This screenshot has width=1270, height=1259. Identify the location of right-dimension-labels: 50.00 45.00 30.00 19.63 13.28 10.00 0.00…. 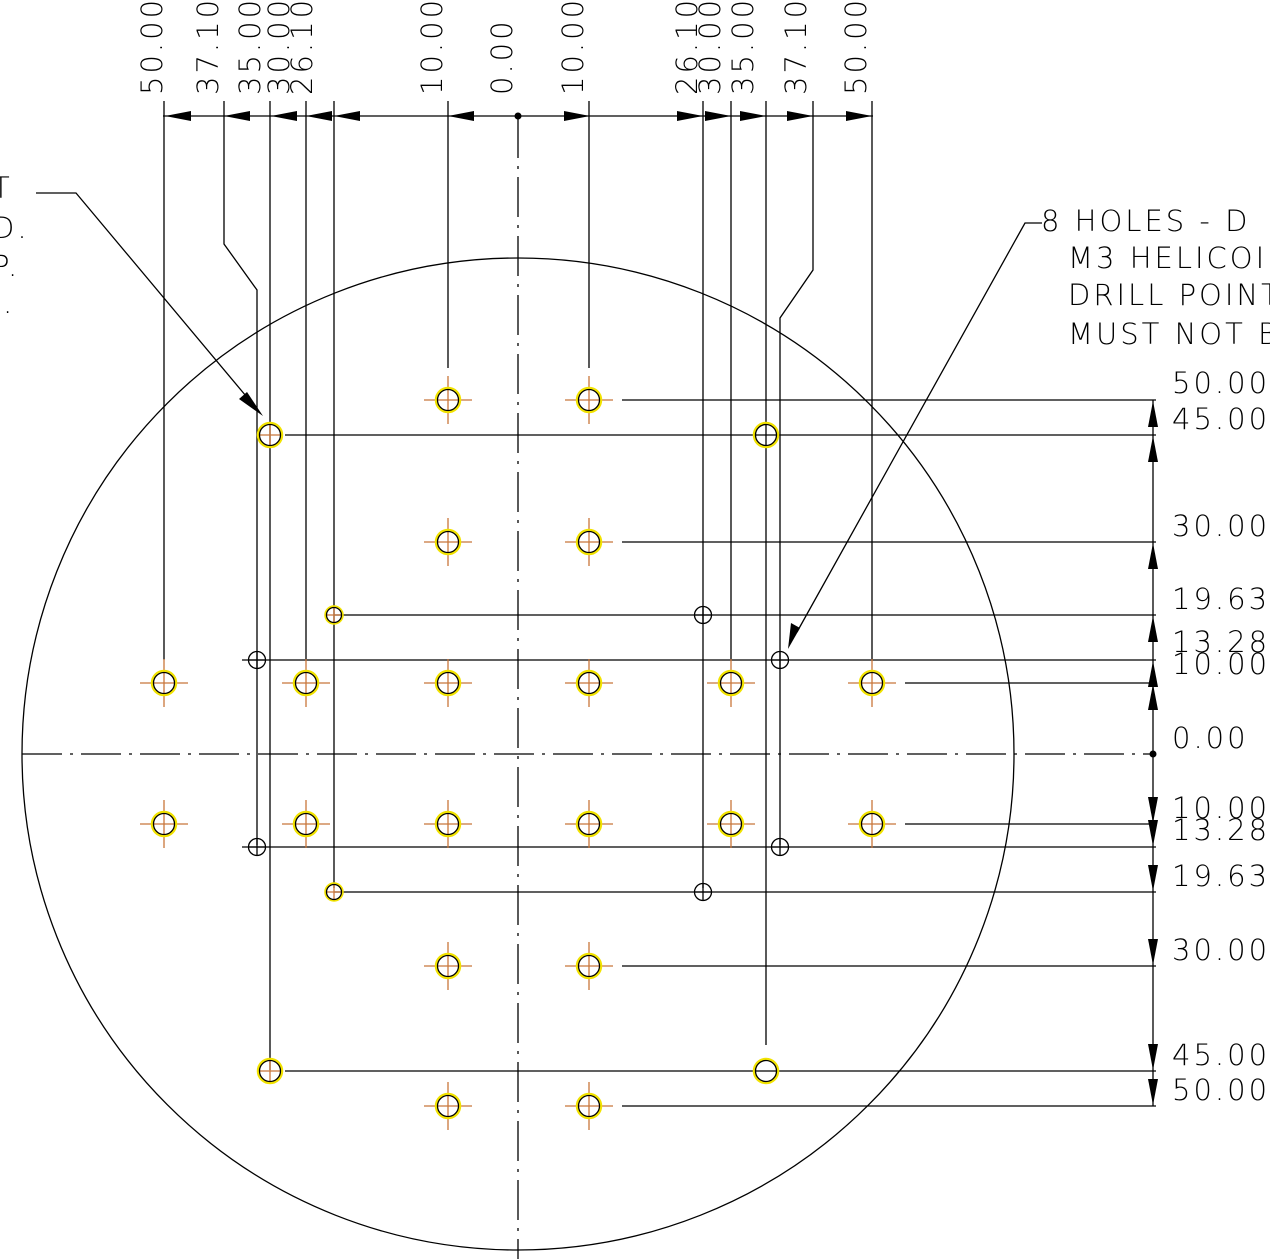
(1221, 736).